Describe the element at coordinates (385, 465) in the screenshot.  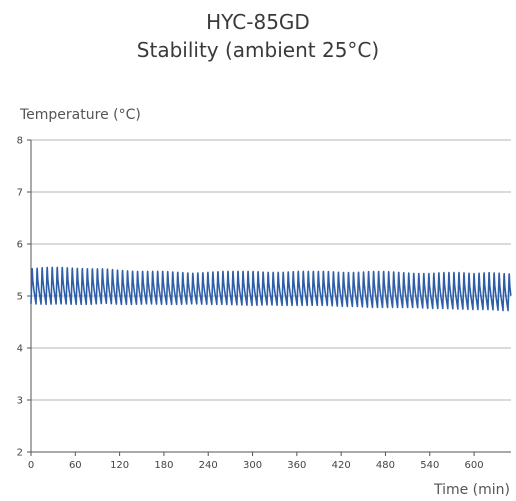
I see `x-tick-label-480: 480` at that location.